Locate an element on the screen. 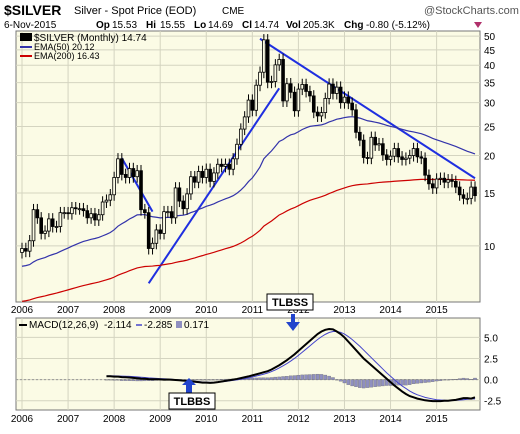 The width and height of the screenshot is (520, 434). x-tick-label: 2010 is located at coordinates (206, 310).